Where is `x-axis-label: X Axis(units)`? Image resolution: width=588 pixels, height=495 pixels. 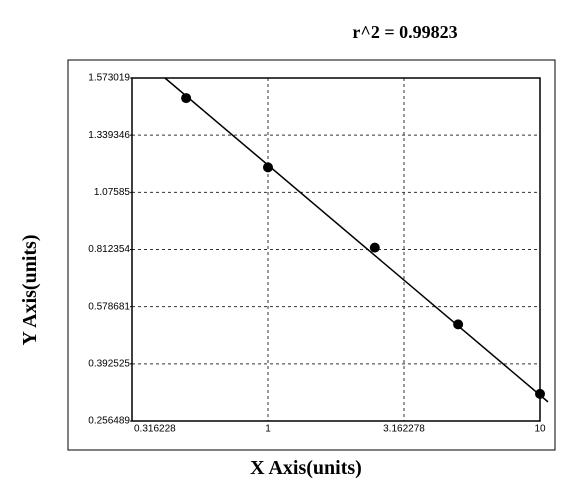 x-axis-label: X Axis(units) is located at coordinates (306, 468).